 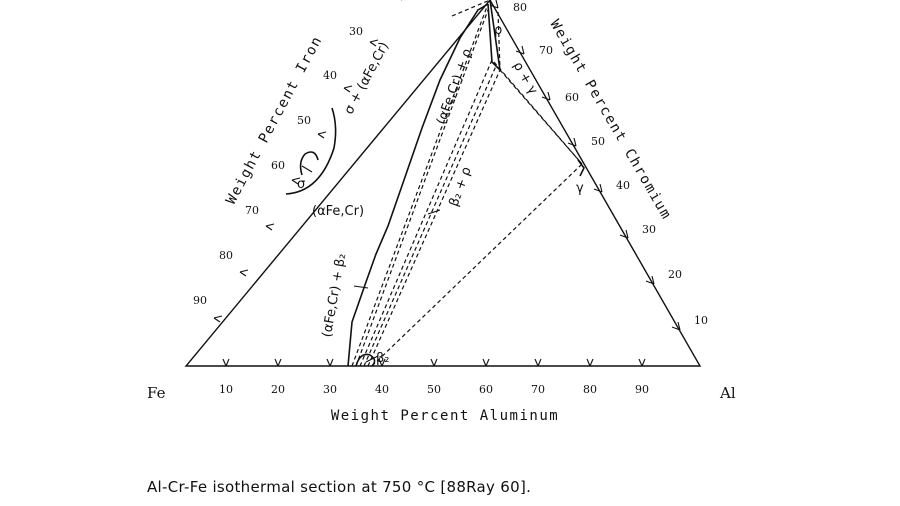 What do you see at coordinates (338, 211) in the screenshot?
I see `label-alpha: (αFe,Cr)` at bounding box center [338, 211].